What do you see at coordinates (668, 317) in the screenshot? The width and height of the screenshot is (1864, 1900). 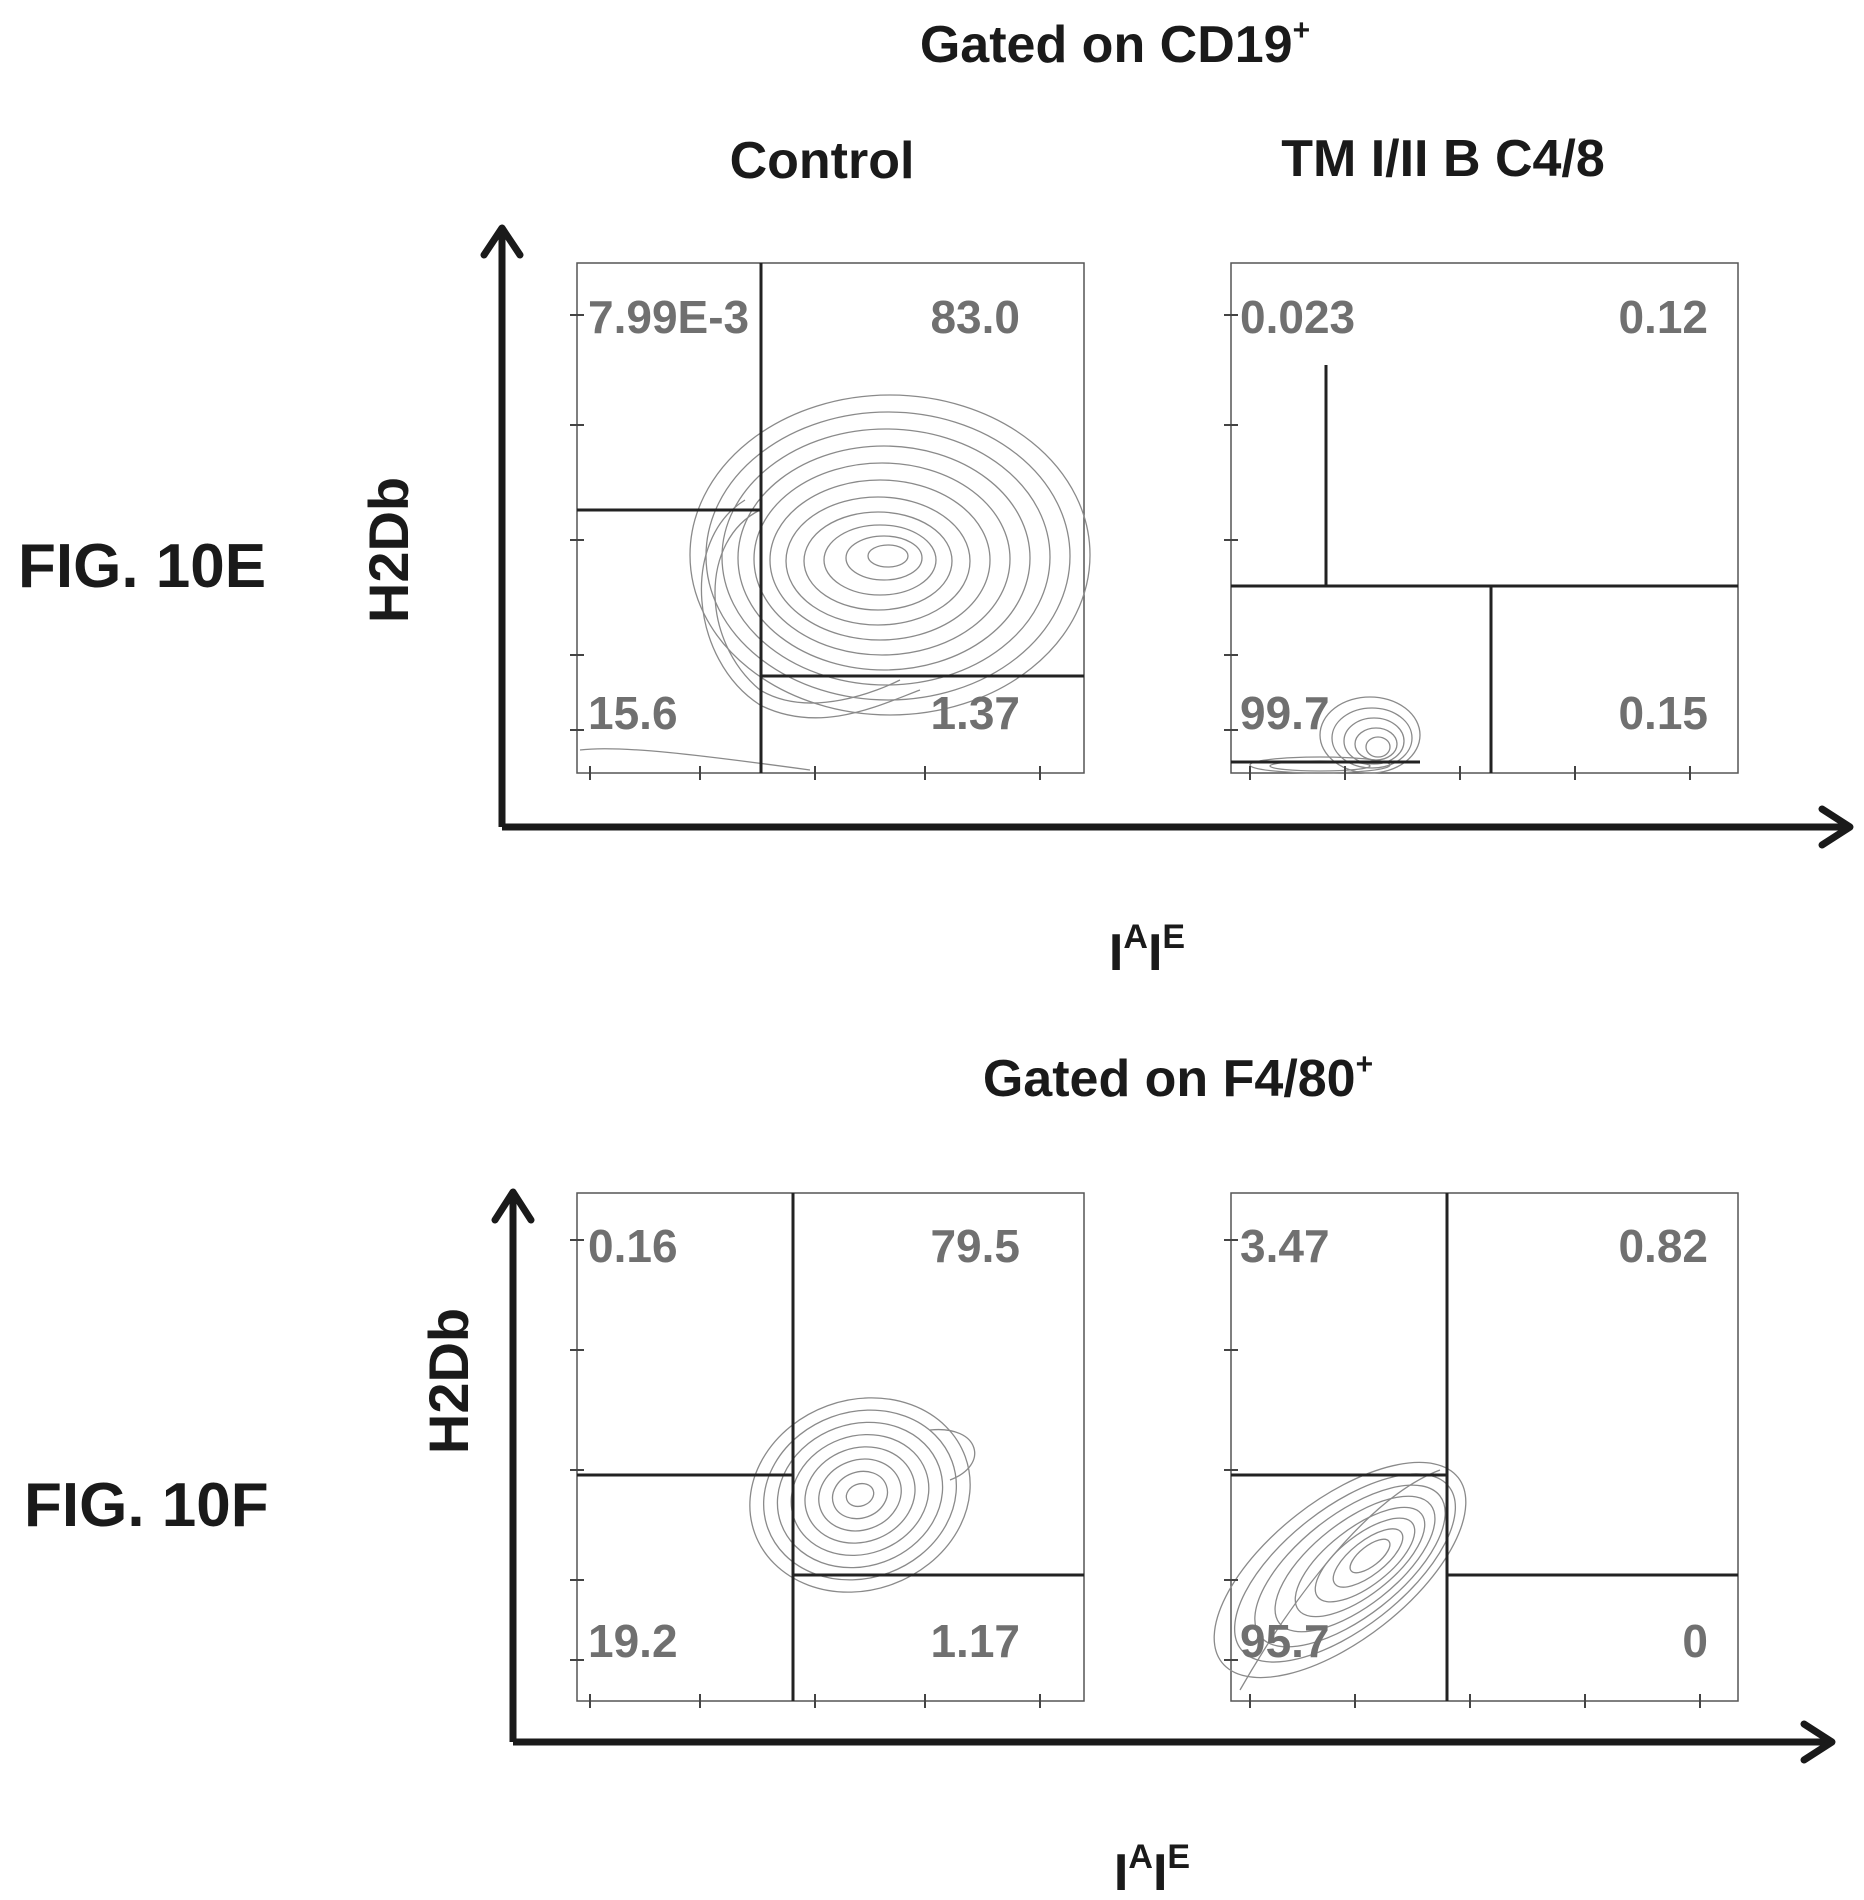 I see `quadrant-upper-left: 7.99E-3` at bounding box center [668, 317].